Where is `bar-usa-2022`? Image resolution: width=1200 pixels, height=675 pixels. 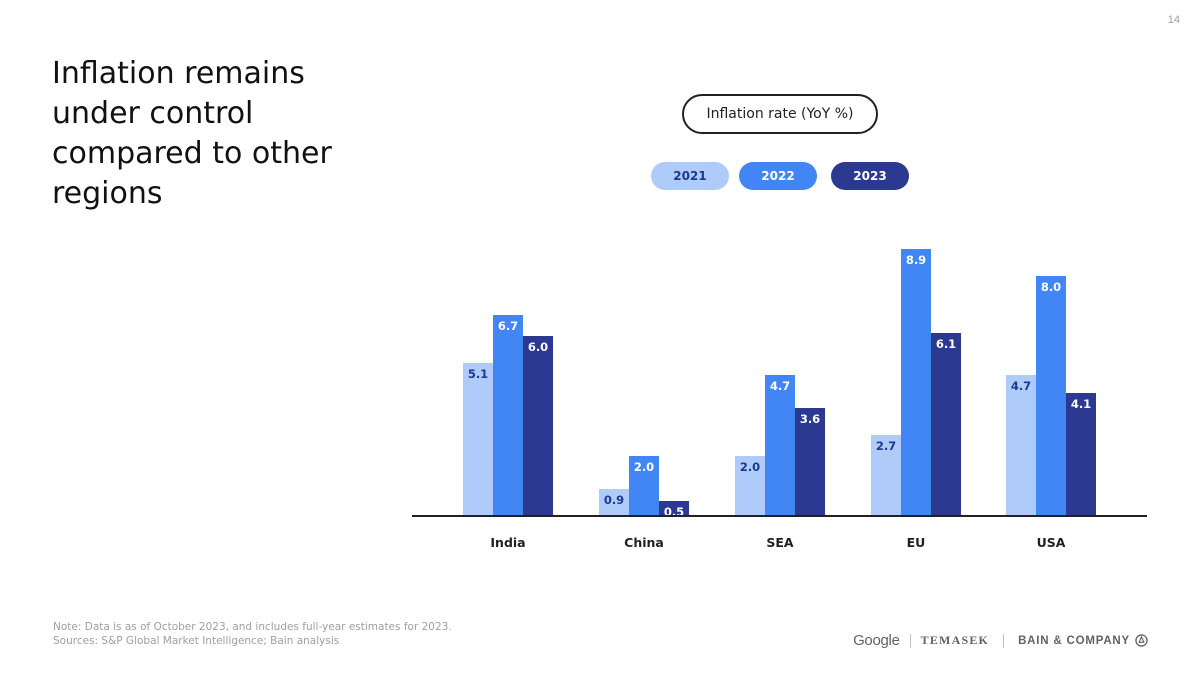 bar-usa-2022 is located at coordinates (1051, 396).